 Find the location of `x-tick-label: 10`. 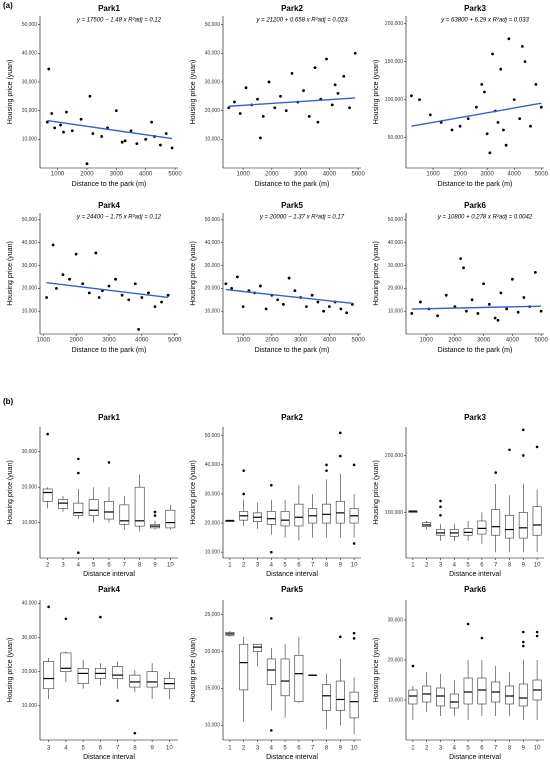

x-tick-label: 10 is located at coordinates (354, 749).